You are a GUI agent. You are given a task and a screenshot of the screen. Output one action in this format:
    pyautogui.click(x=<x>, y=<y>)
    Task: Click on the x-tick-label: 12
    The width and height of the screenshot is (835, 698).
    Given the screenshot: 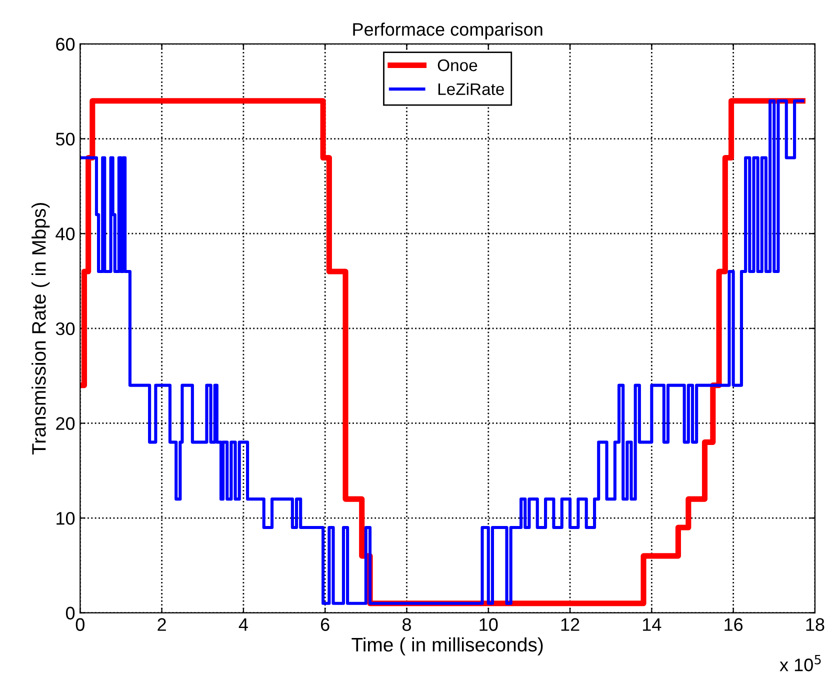 What is the action you would take?
    pyautogui.click(x=570, y=624)
    